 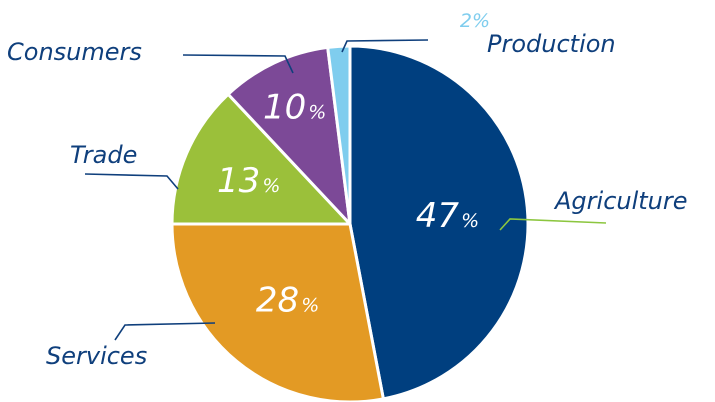 I want to click on leader-line-consumers, so click(x=238, y=64).